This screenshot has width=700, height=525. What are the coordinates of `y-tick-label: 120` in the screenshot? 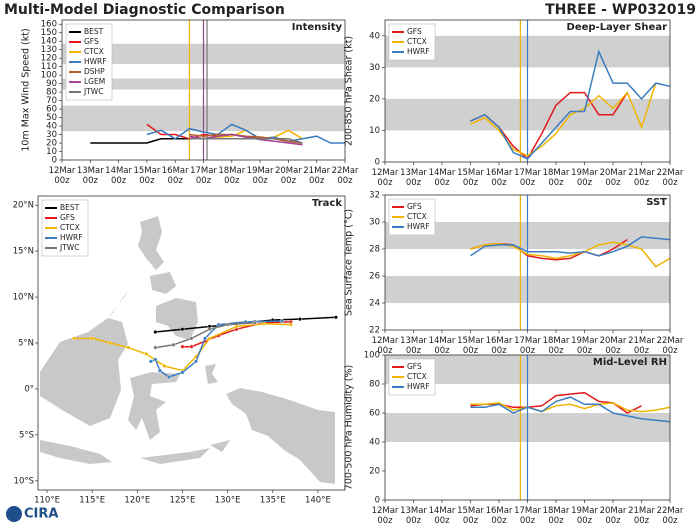 It's located at (49, 59).